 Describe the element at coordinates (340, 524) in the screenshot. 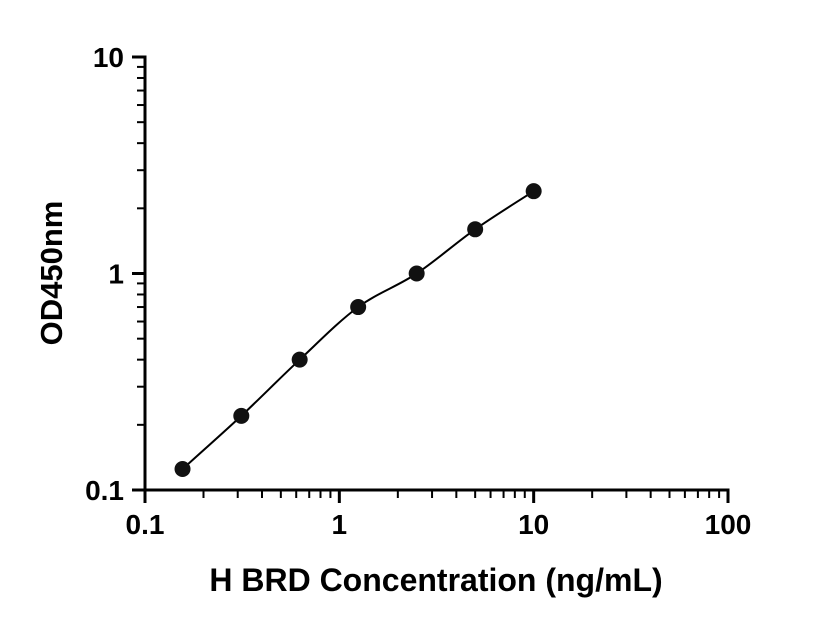

I see `x-tick-label: 1` at that location.